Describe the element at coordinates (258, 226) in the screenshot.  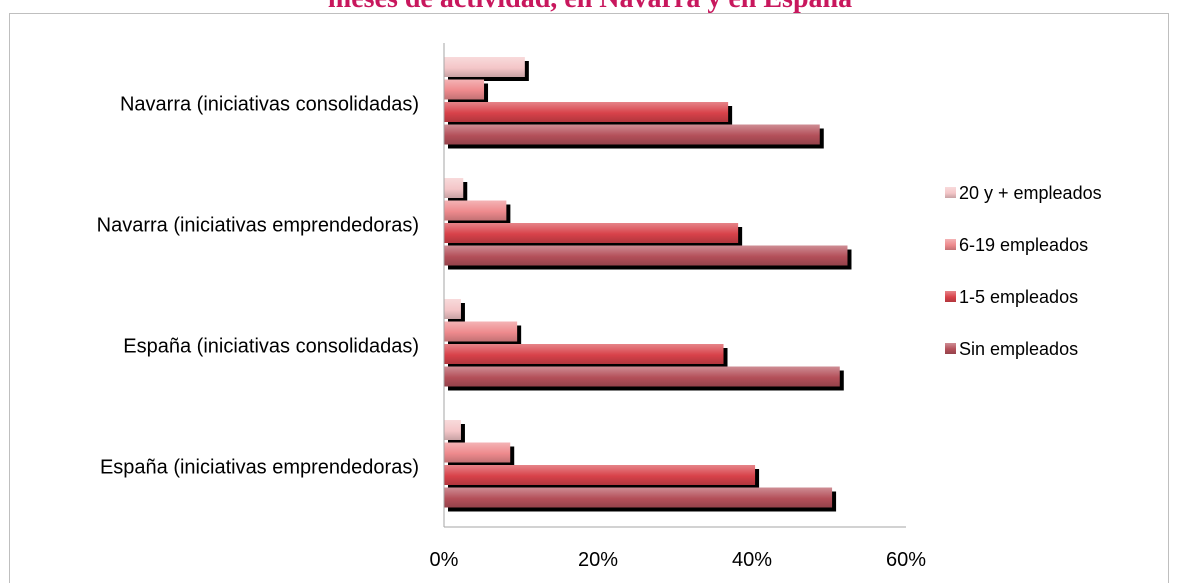
I see `category-label: Navarra (iniciativas emprendedoras)` at that location.